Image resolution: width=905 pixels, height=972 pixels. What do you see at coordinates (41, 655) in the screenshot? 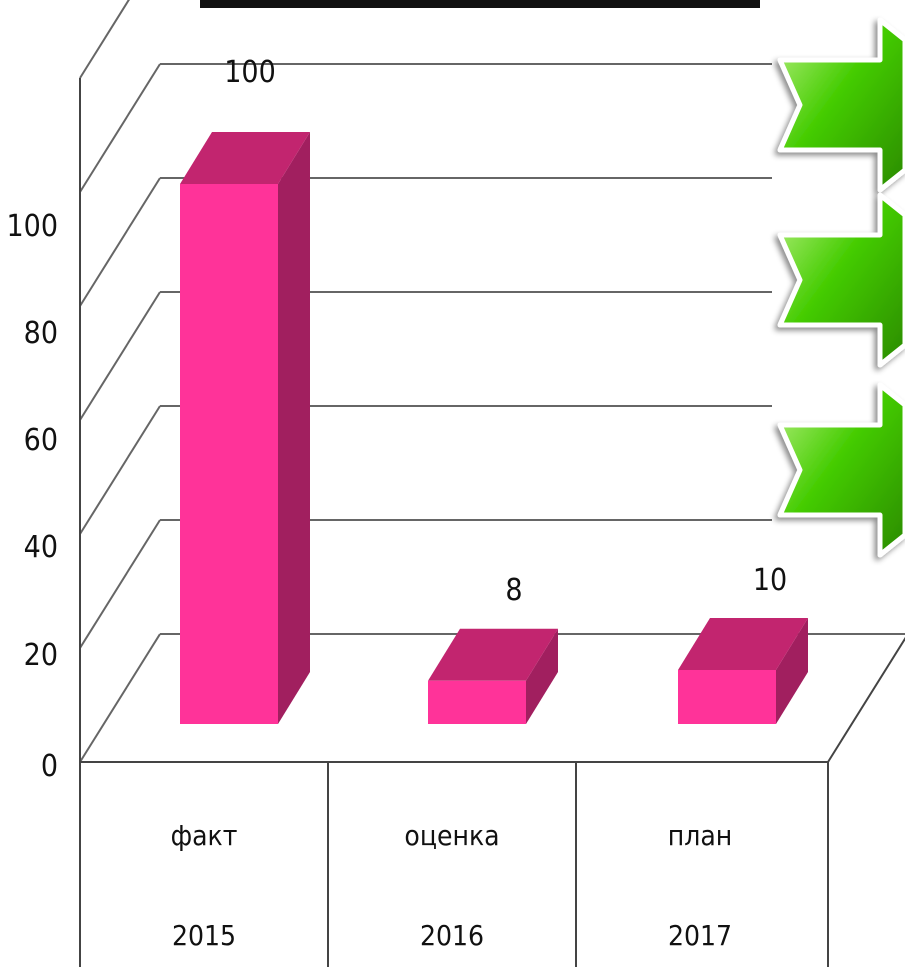
I see `y-tick-label: 20` at bounding box center [41, 655].